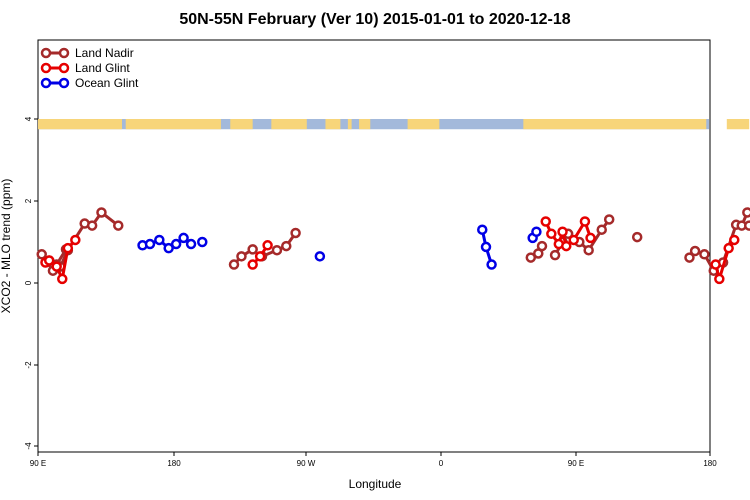 Image resolution: width=750 pixels, height=500 pixels. What do you see at coordinates (28, 282) in the screenshot?
I see `y-tick-label: 0` at bounding box center [28, 282].